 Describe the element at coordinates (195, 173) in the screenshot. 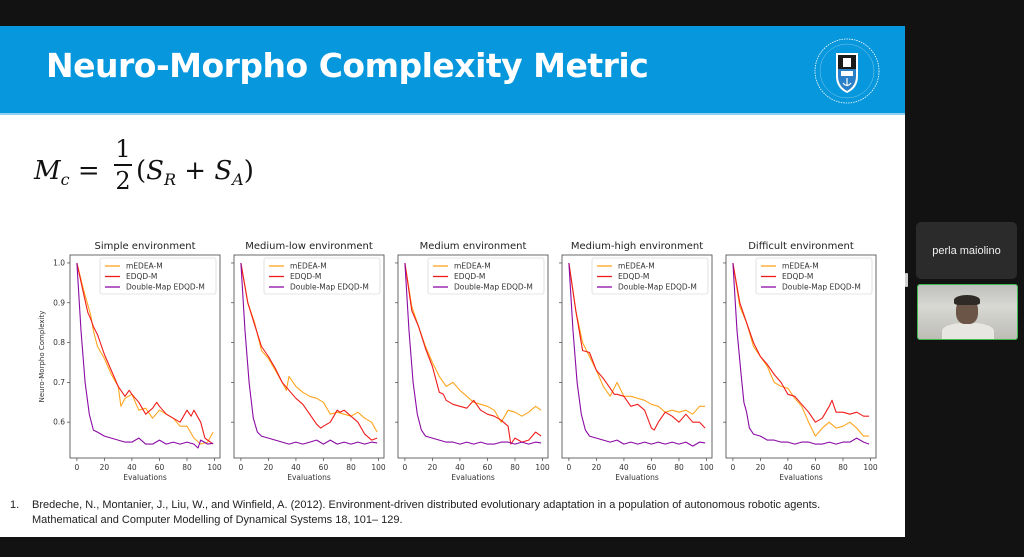

I see `formula-rhs: (SR + SA)` at that location.